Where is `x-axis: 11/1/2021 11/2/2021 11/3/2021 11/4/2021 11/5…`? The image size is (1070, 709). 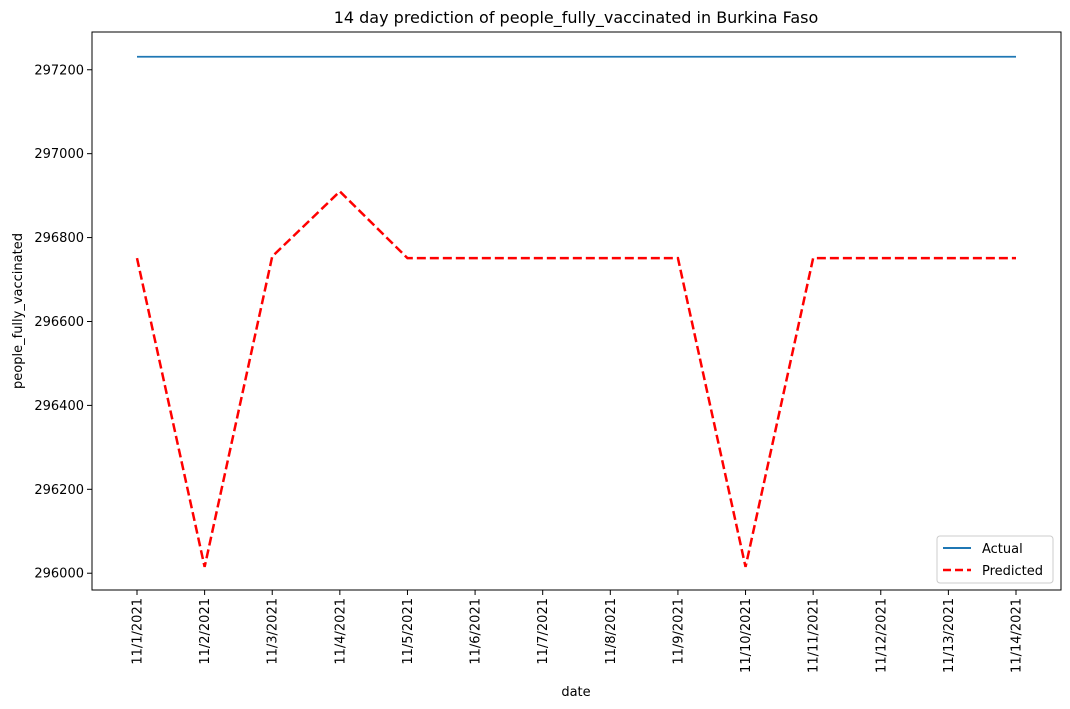
x-axis: 11/1/2021 11/2/2021 11/3/2021 11/4/2021 11/5… is located at coordinates (578, 631).